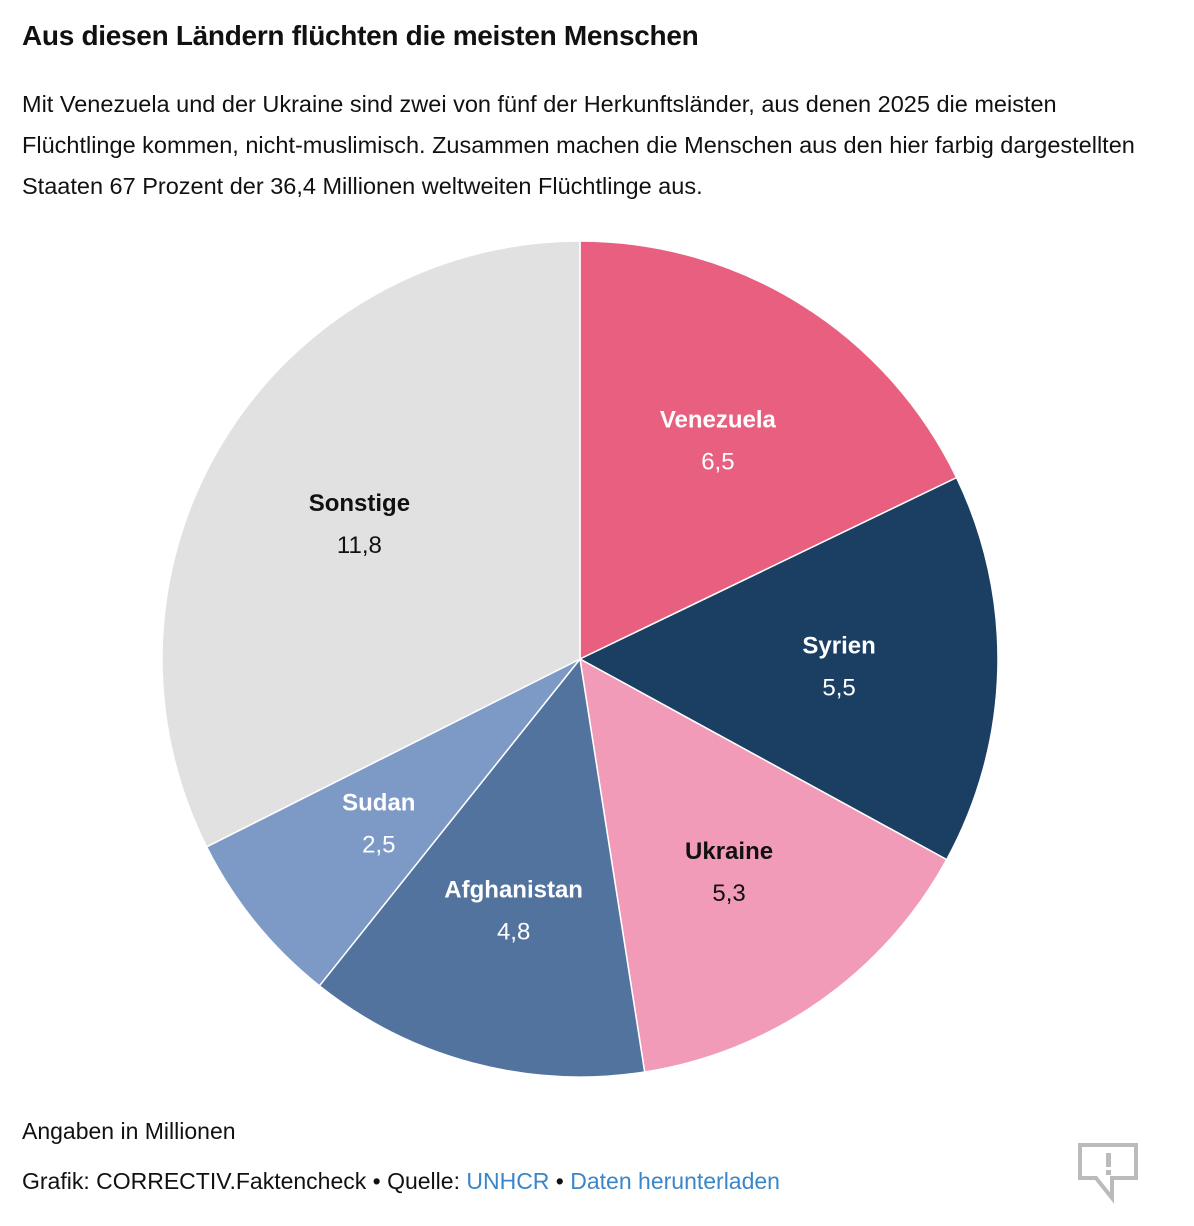  I want to click on slice-label: Venezuela, so click(718, 420).